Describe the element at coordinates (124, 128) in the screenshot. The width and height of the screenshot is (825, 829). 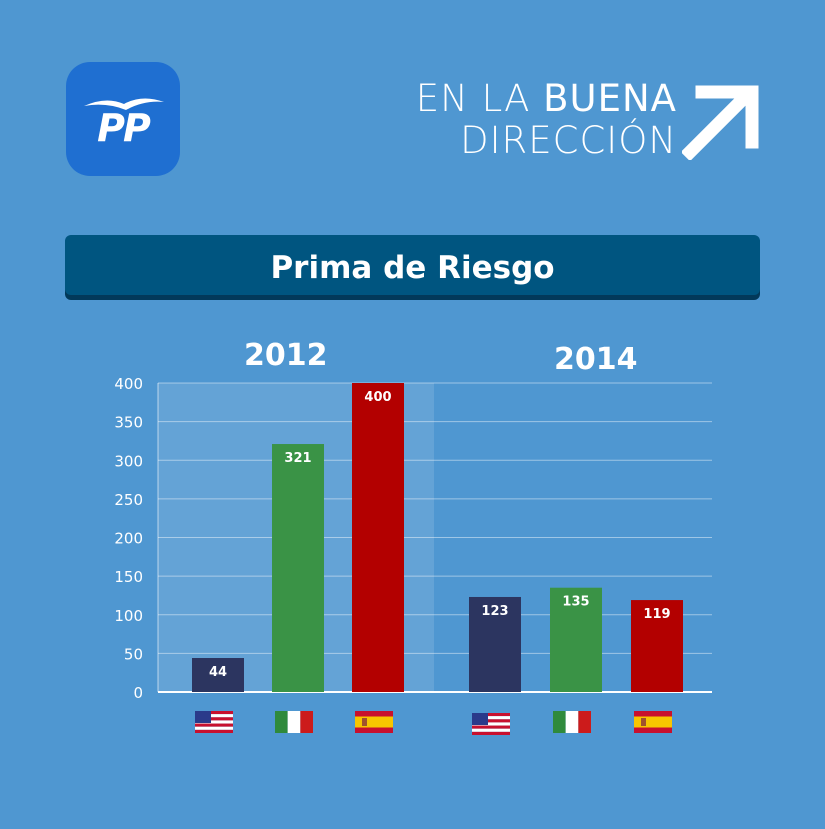
I see `logo-text: PP` at that location.